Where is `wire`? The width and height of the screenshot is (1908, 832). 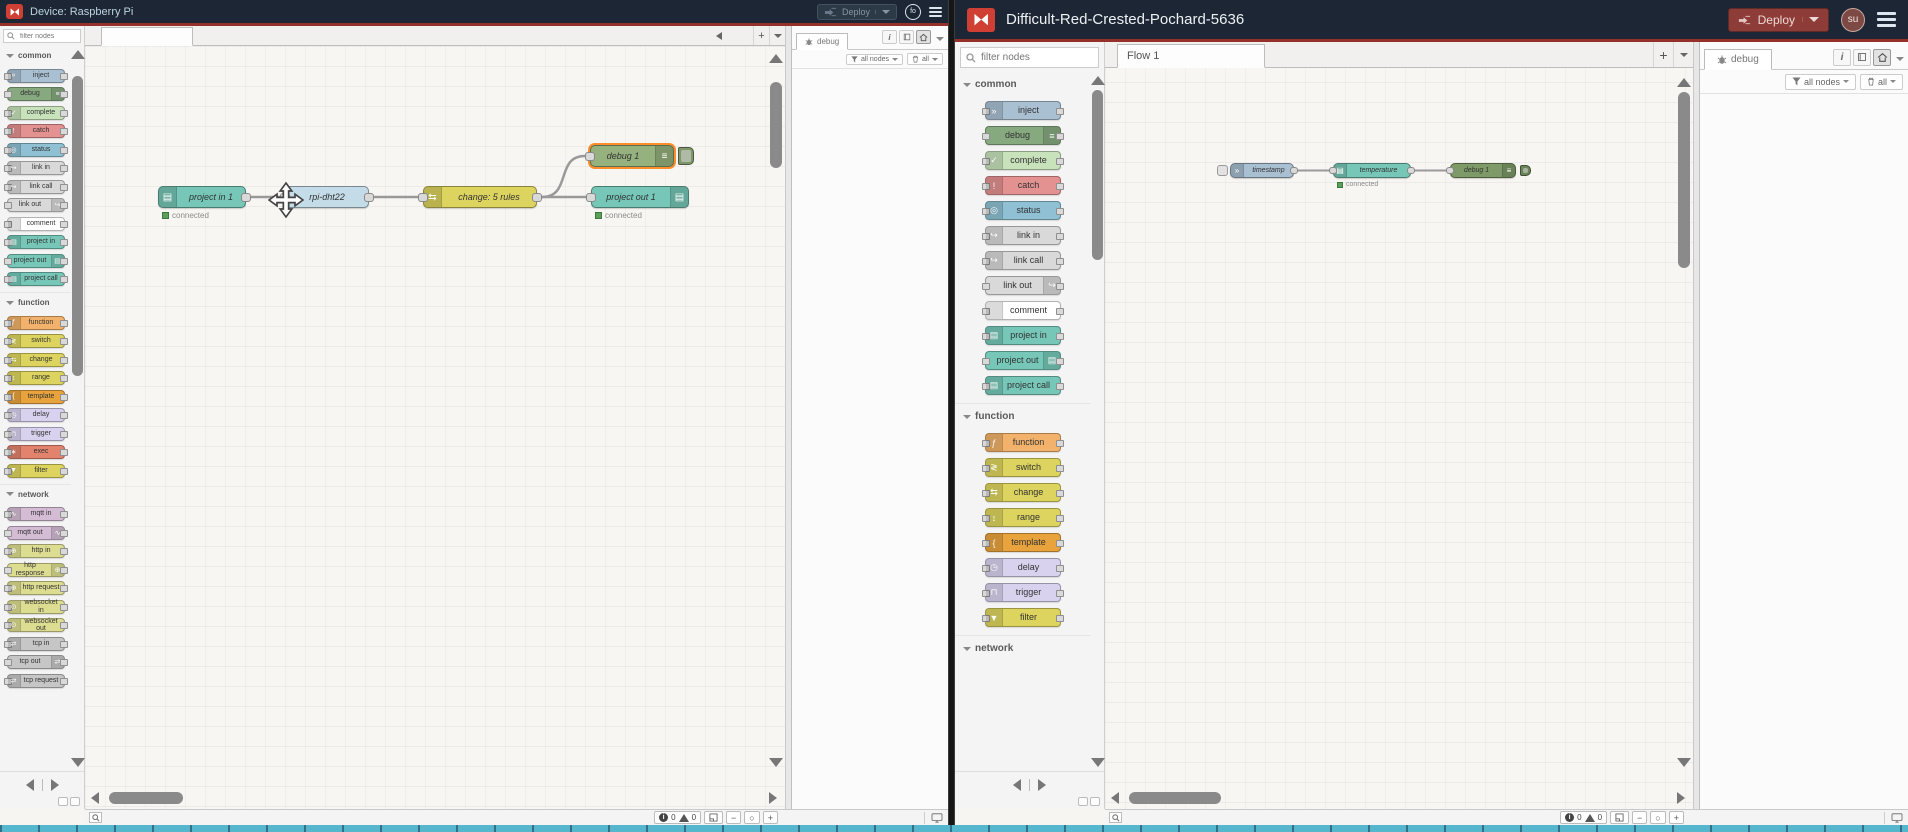
wire is located at coordinates (563, 176).